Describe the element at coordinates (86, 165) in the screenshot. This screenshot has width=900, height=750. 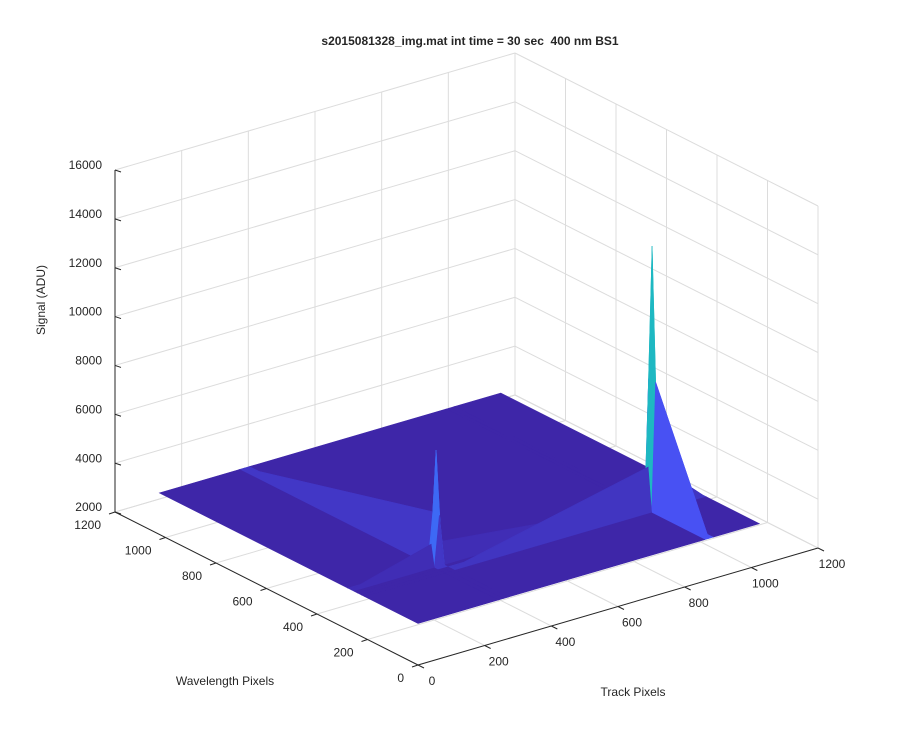
I see `z-tick-label: 16000` at that location.